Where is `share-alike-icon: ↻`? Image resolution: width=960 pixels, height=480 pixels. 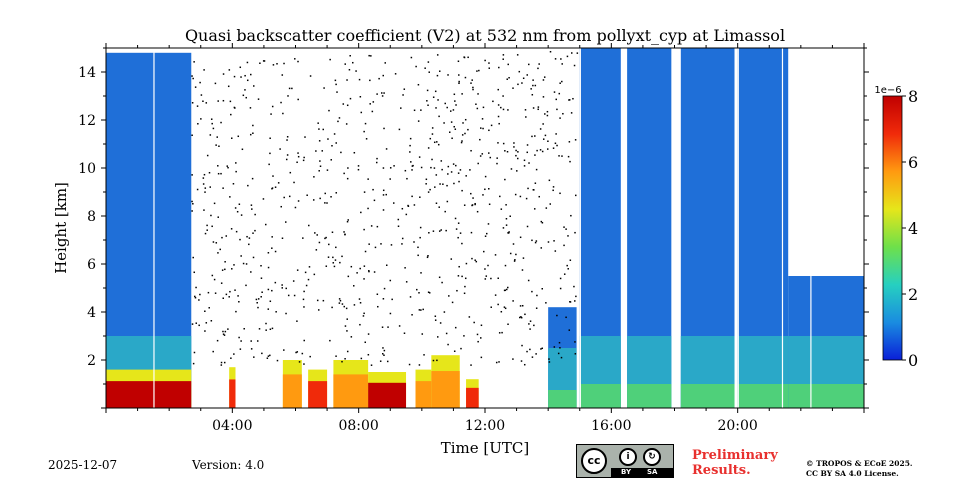 share-alike-icon: ↻ is located at coordinates (652, 457).